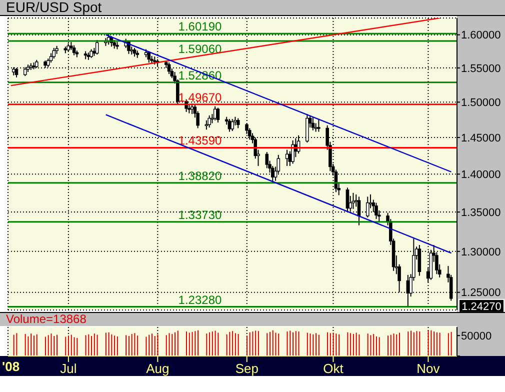  Describe the element at coordinates (200, 299) in the screenshot. I see `ref-line-label: 1.23280` at that location.